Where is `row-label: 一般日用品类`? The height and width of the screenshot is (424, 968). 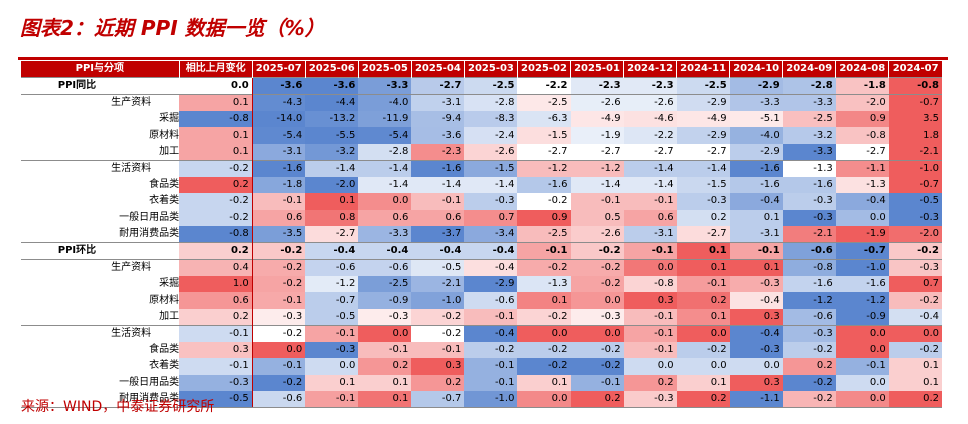
row-label: 一般日用品类 is located at coordinates (149, 217).